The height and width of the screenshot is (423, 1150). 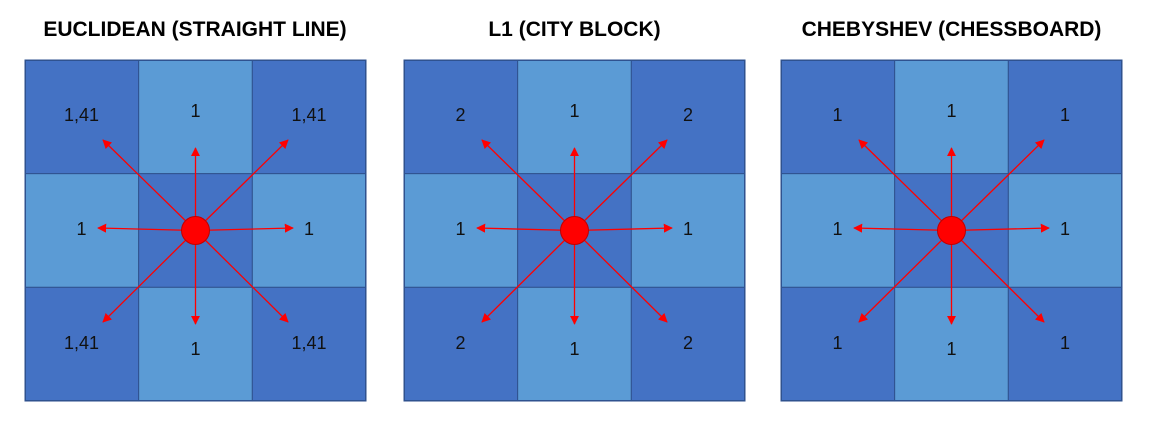 I want to click on panel-title: EUCLIDEAN (STRAIGHT LINE), so click(x=195, y=29).